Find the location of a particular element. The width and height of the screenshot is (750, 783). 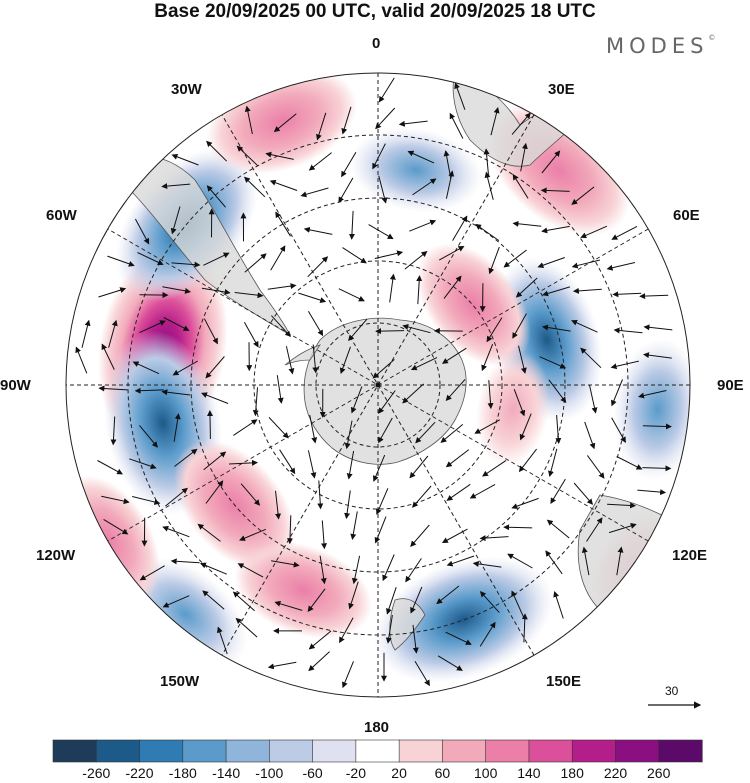

lon-label-90e: 90E is located at coordinates (730, 385).